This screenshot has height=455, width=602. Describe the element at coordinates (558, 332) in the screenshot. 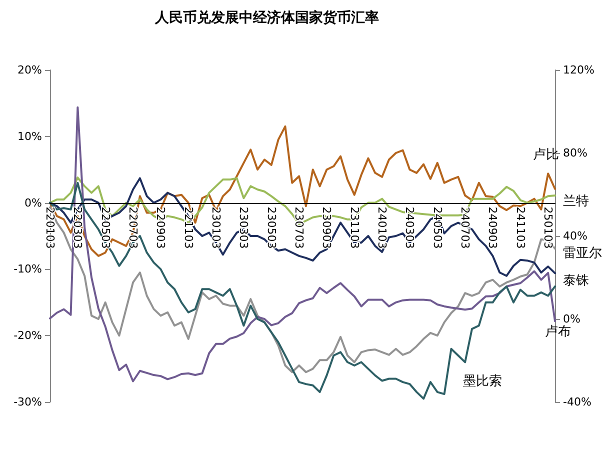

I see `series-label: 卢布` at that location.